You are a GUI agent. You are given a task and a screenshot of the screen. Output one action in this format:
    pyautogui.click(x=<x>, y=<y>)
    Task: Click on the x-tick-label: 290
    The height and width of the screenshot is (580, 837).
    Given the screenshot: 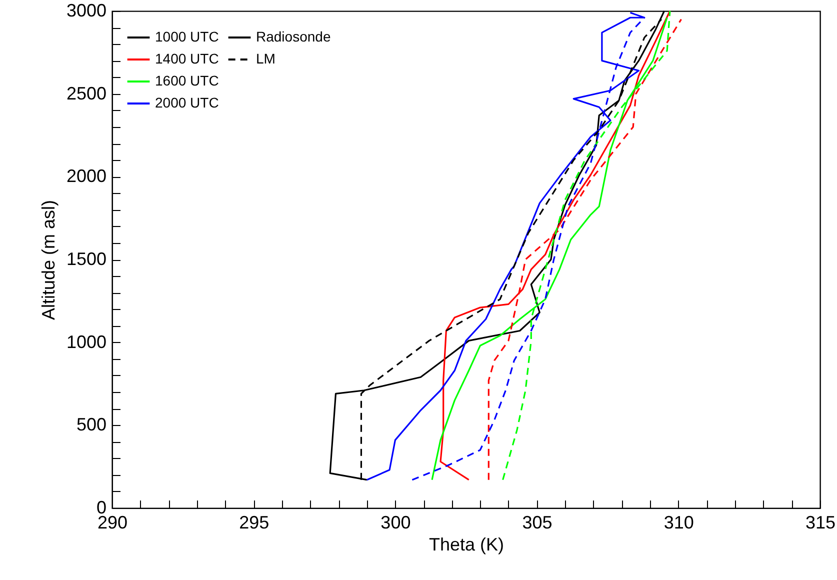 What is the action you would take?
    pyautogui.click(x=112, y=522)
    